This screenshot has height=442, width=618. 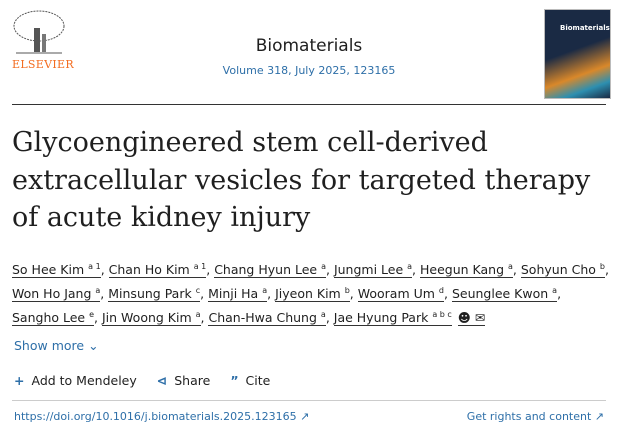 I want to click on author-link: Minsung Park c, so click(x=154, y=294).